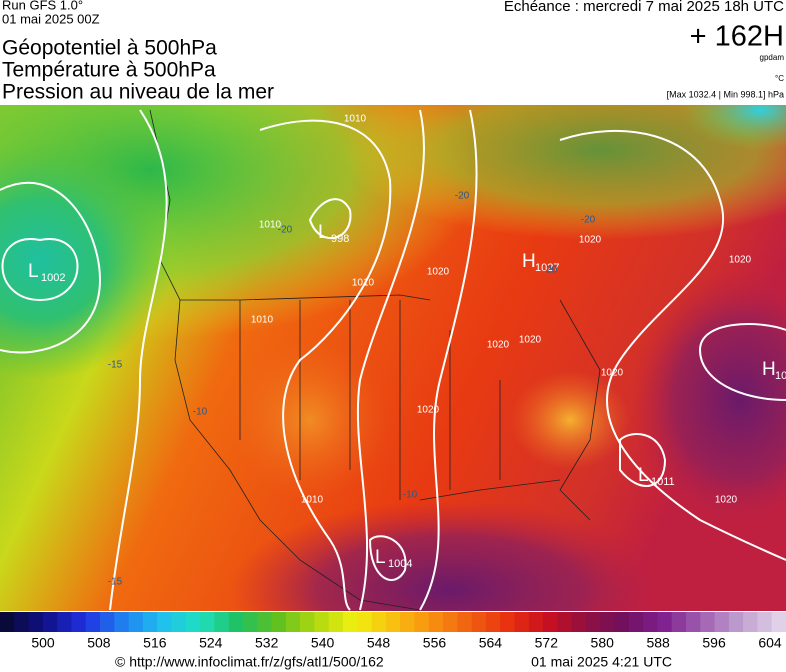  Describe the element at coordinates (340, 239) in the screenshot. I see `center-value: 998` at that location.